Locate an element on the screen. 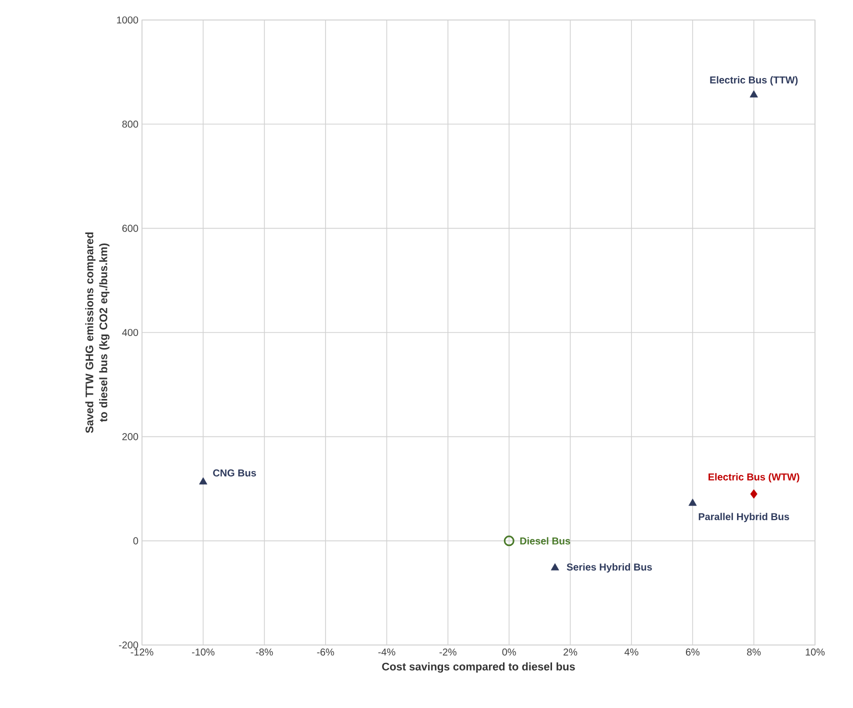  x-tick-label: 2% is located at coordinates (571, 652).